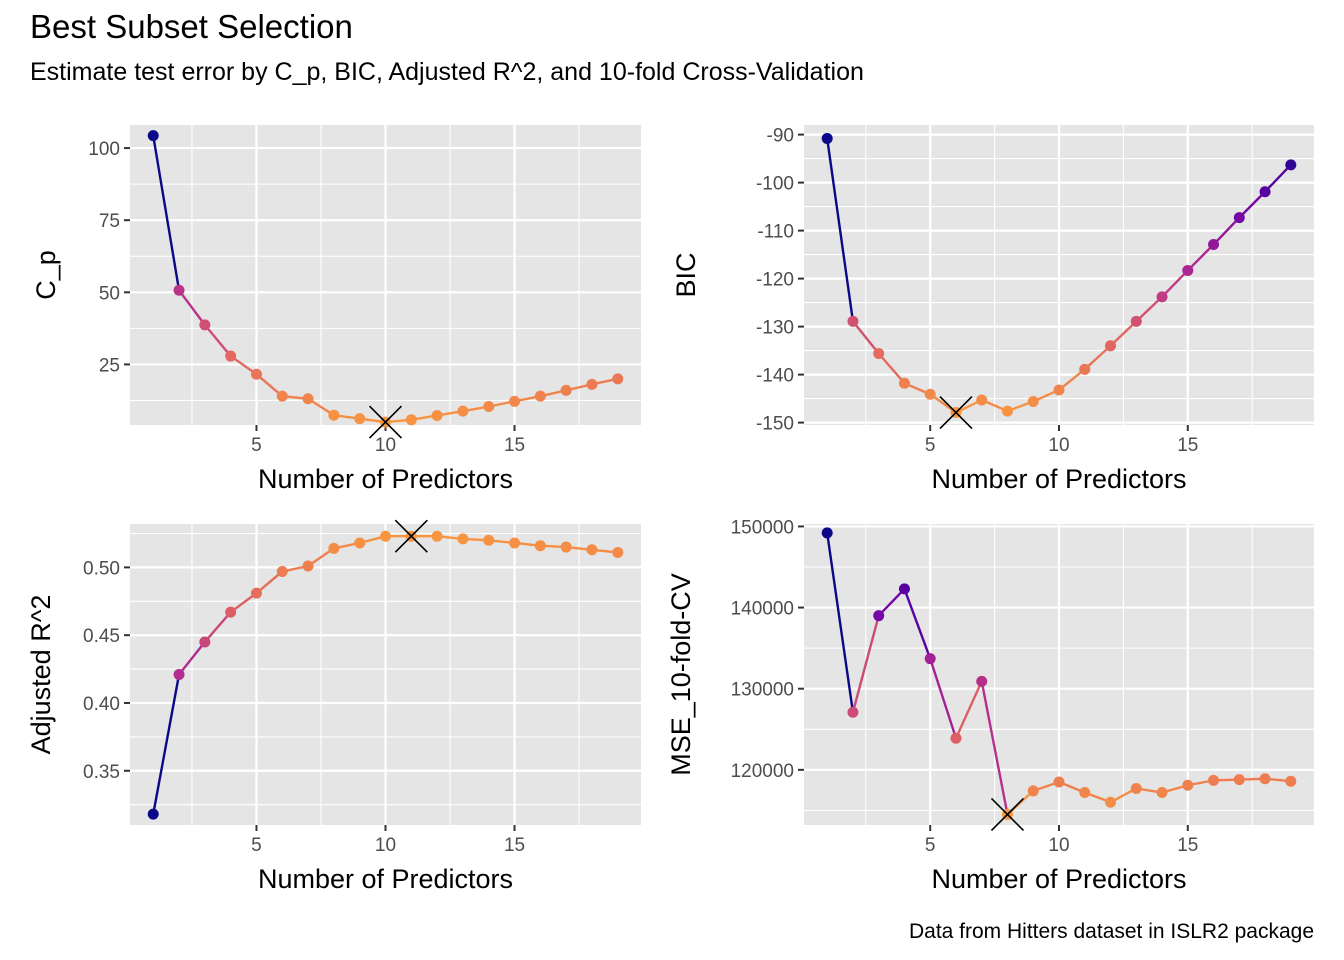 Image resolution: width=1344 pixels, height=960 pixels. Describe the element at coordinates (775, 376) in the screenshot. I see `y-tick-label: -140` at that location.